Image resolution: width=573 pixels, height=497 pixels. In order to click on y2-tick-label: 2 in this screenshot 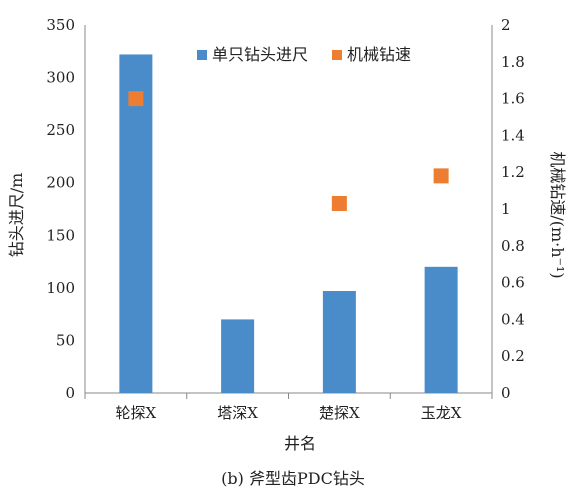, I will do `click(506, 25)`.